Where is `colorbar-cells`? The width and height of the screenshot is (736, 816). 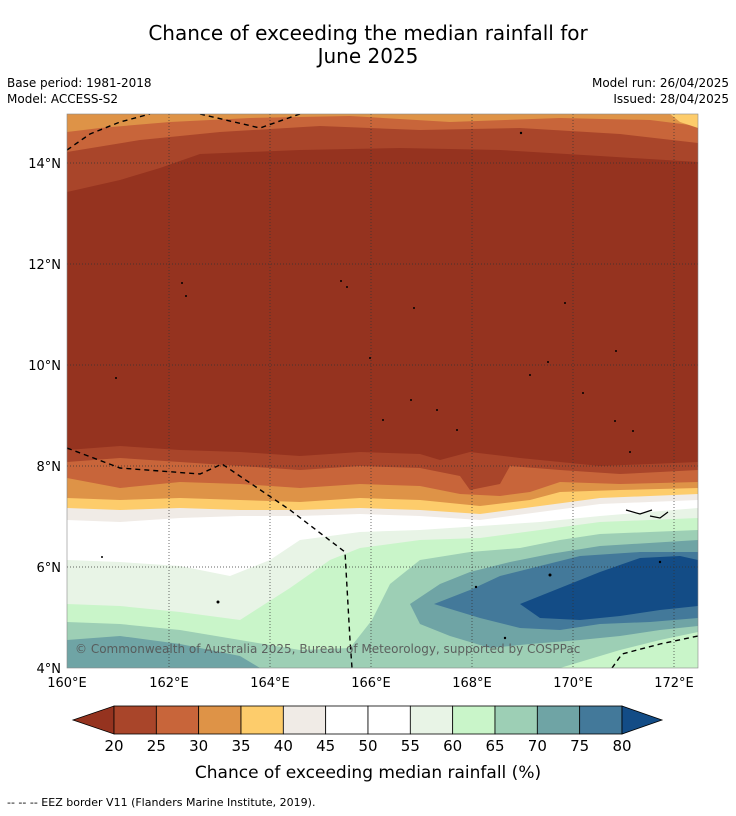
colorbar-cells is located at coordinates (368, 720).